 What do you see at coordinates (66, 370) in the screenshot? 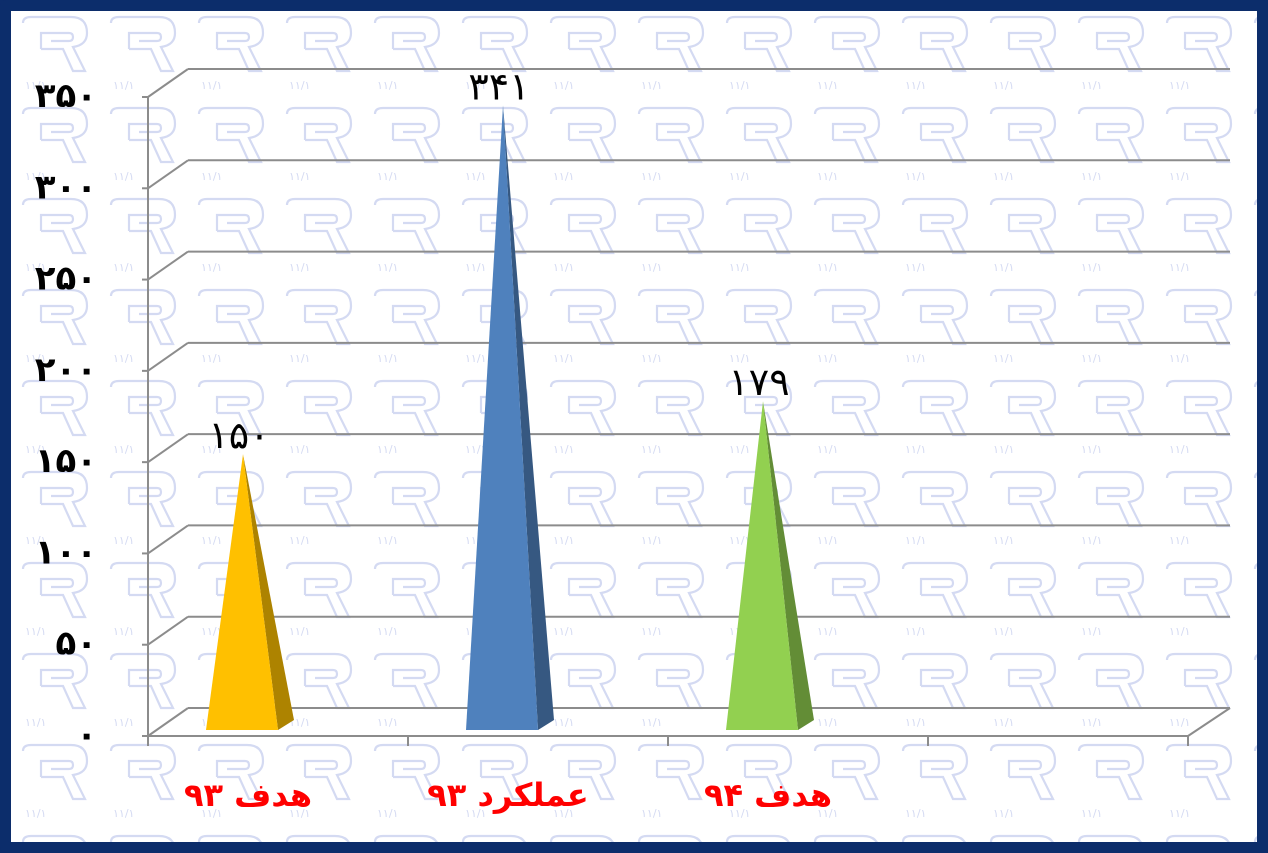
I see `y-tick-label: ۲۰۰` at bounding box center [66, 370].